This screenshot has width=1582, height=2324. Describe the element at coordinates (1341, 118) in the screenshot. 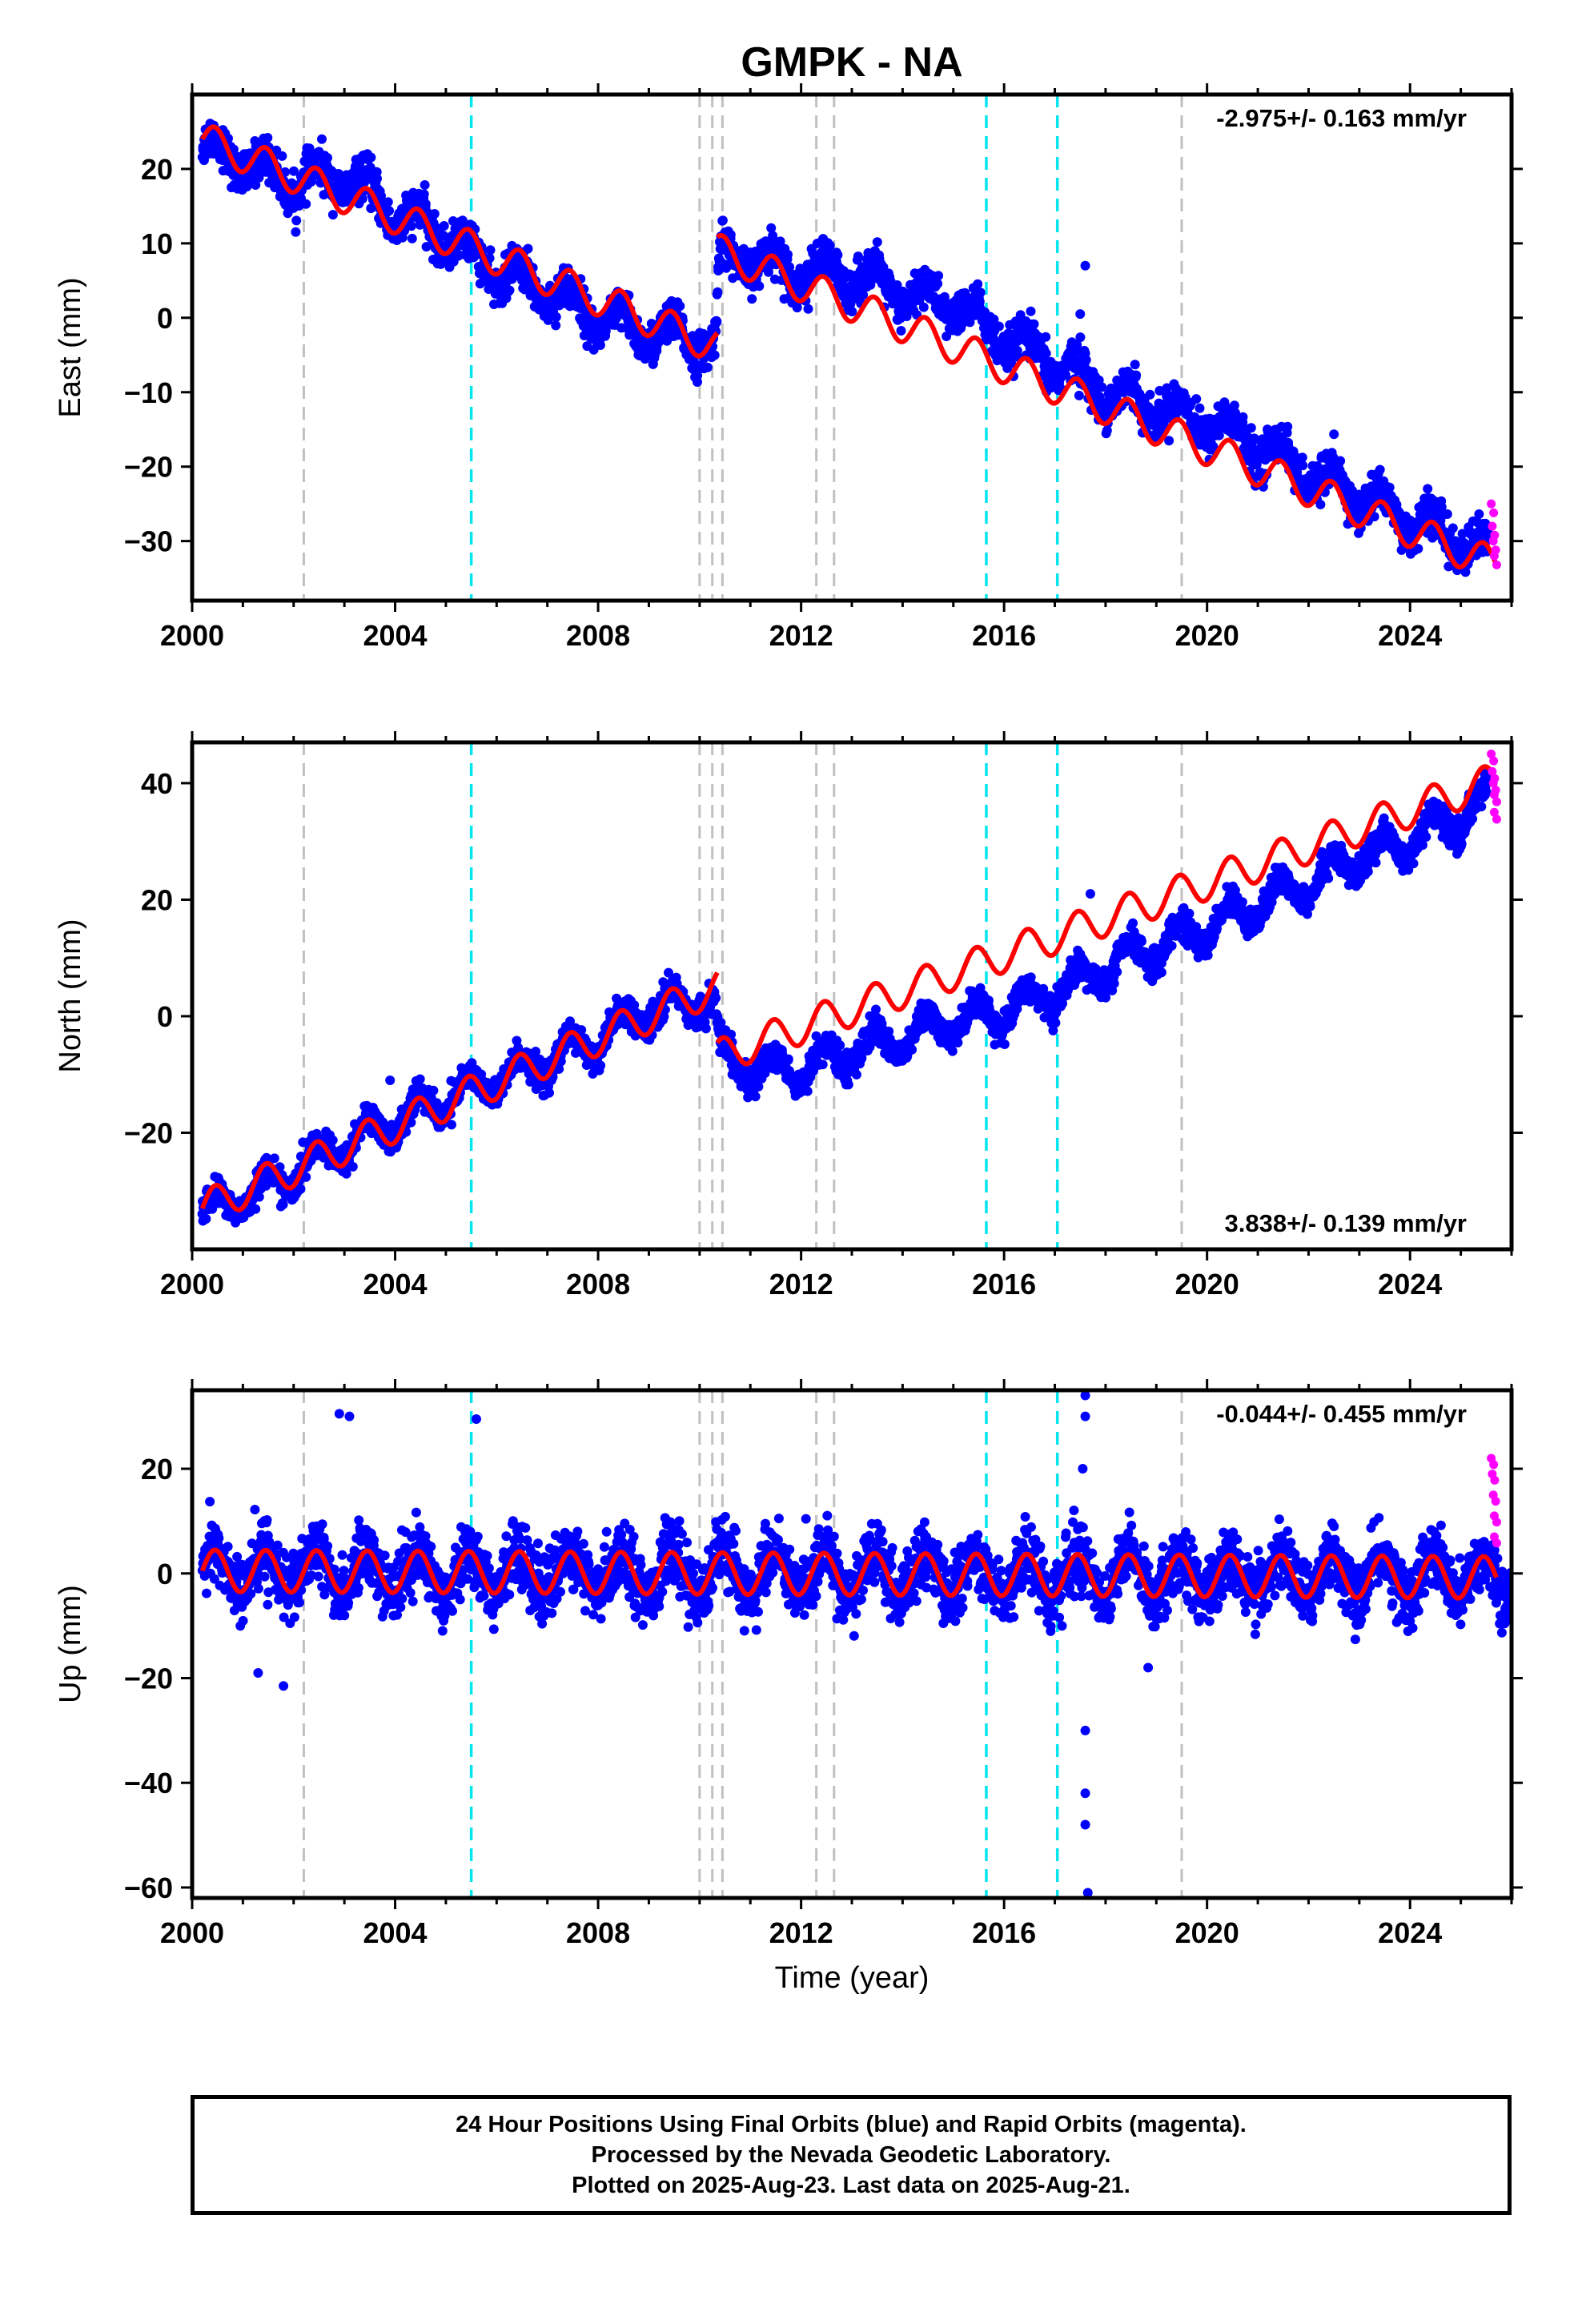

I see `rate-label: -2.975+/- 0.163 mm/yr` at that location.